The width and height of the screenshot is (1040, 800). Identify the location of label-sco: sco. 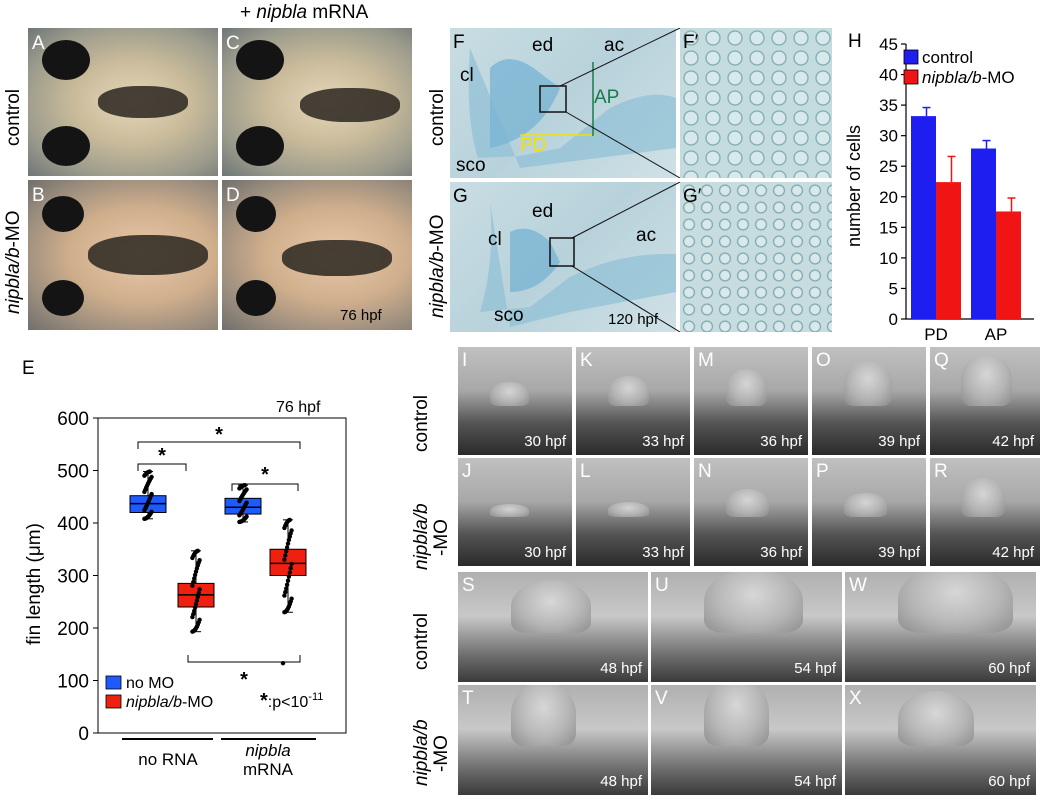
(471, 165).